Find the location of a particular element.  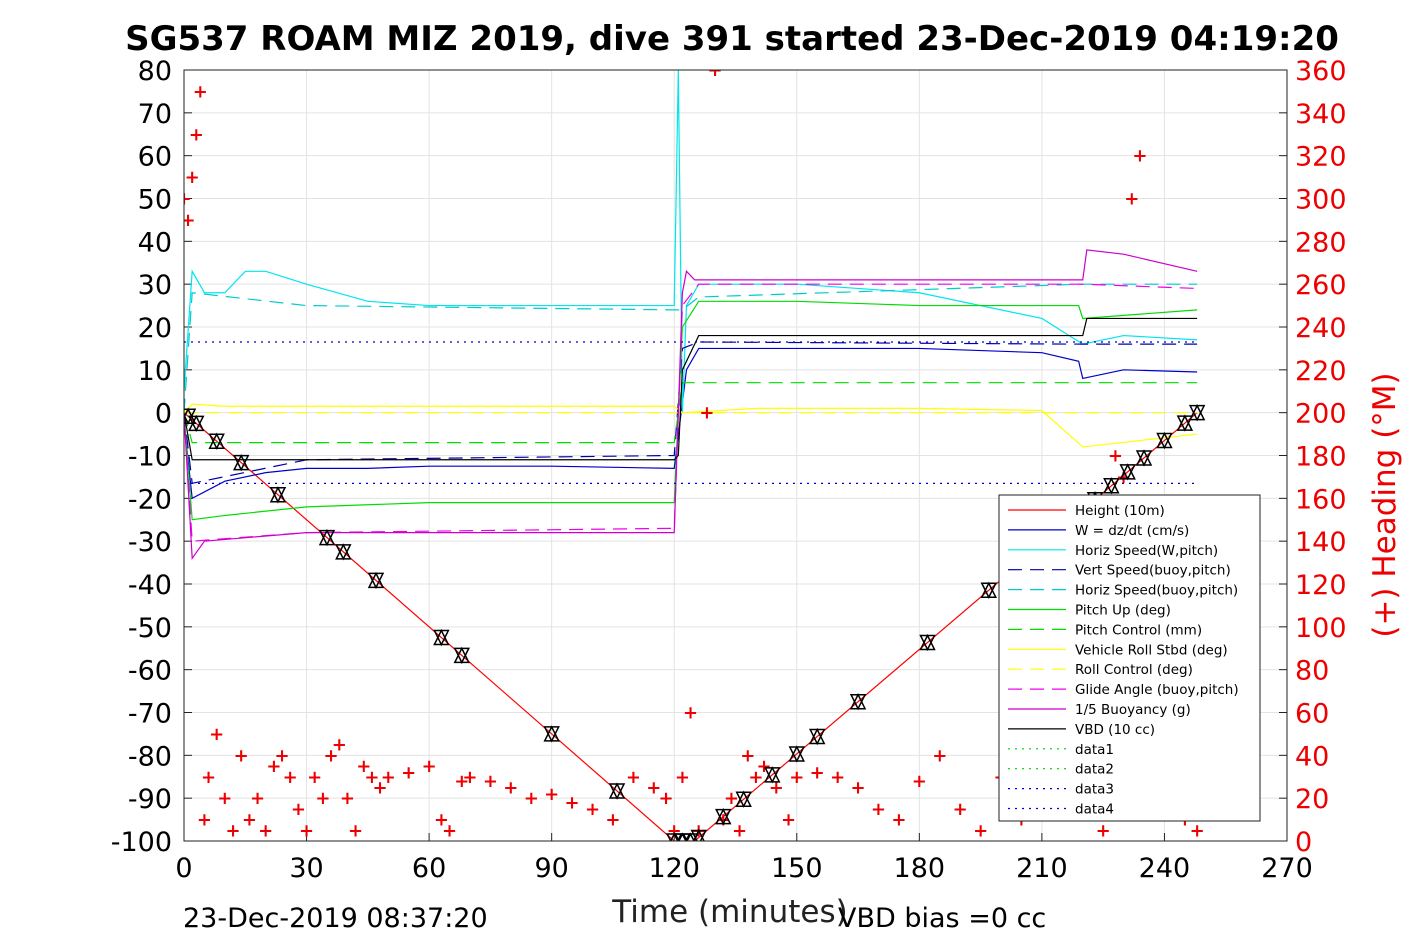

y-tick-label-left: -70 is located at coordinates (150, 714).